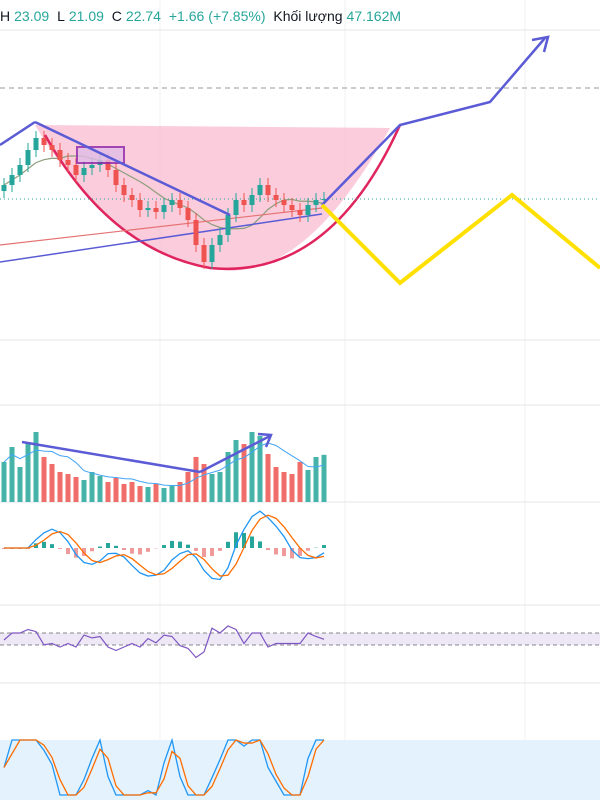 The width and height of the screenshot is (600, 800). What do you see at coordinates (143, 16) in the screenshot?
I see `close-value: 22.74` at bounding box center [143, 16].